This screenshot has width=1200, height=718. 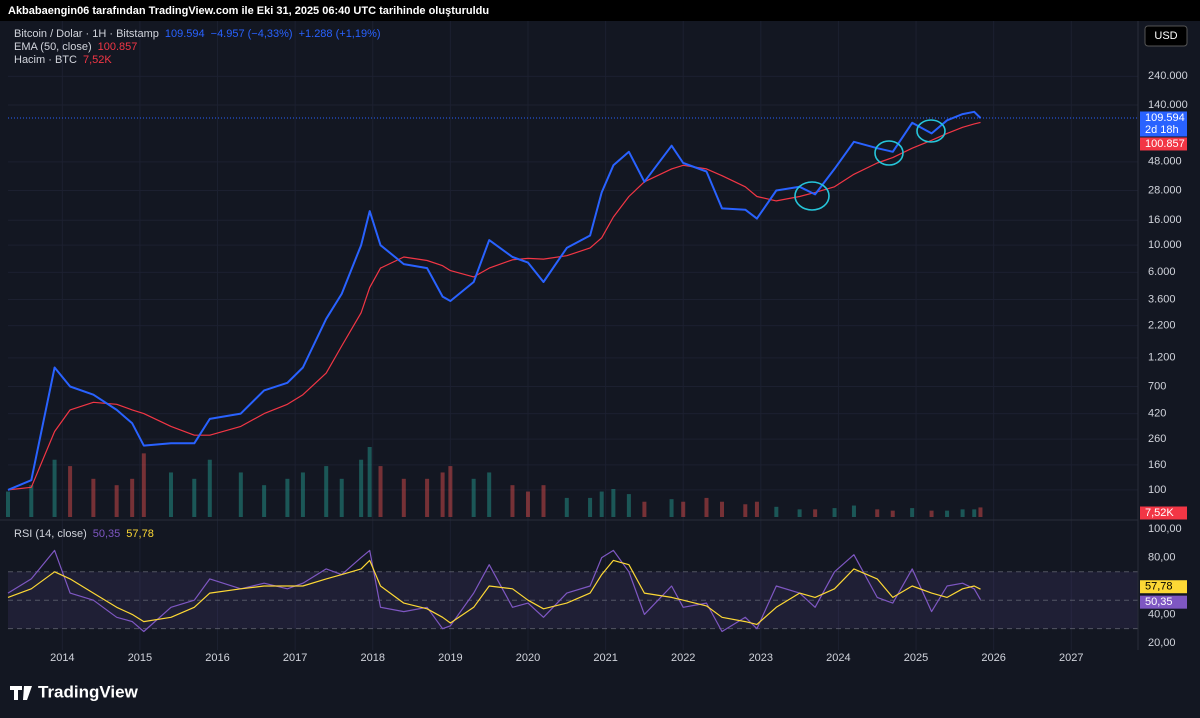 What do you see at coordinates (1159, 602) in the screenshot?
I see `rsi-tag: 50,35` at bounding box center [1159, 602].